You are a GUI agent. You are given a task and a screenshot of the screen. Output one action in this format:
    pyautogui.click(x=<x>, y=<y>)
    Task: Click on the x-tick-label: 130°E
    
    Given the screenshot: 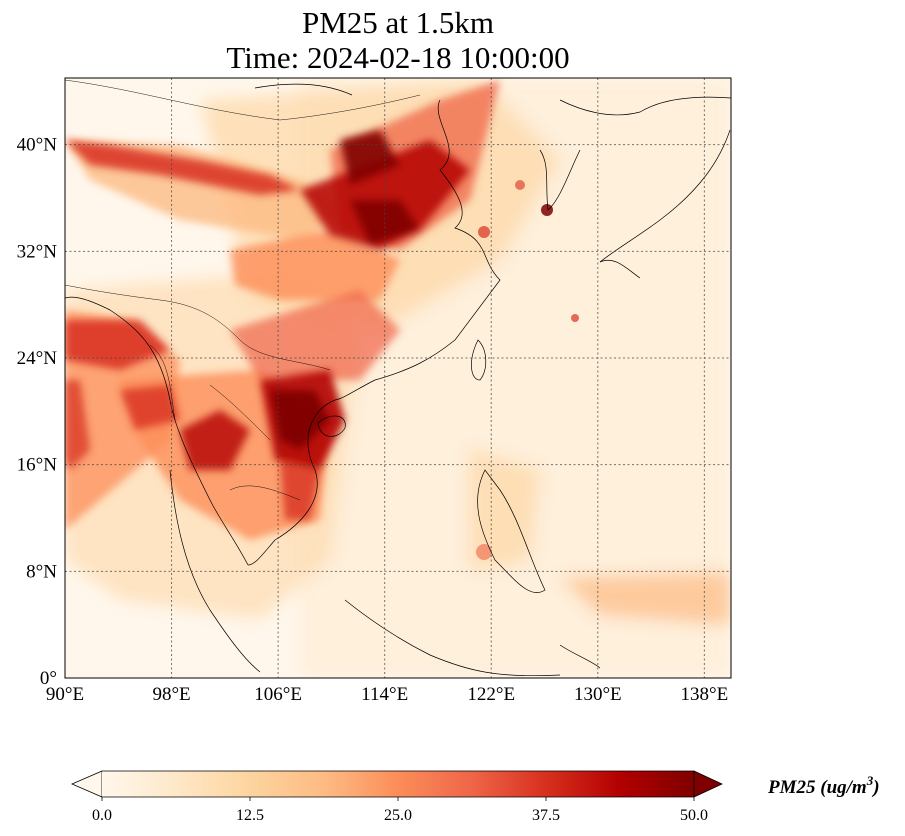 What is the action you would take?
    pyautogui.click(x=598, y=694)
    